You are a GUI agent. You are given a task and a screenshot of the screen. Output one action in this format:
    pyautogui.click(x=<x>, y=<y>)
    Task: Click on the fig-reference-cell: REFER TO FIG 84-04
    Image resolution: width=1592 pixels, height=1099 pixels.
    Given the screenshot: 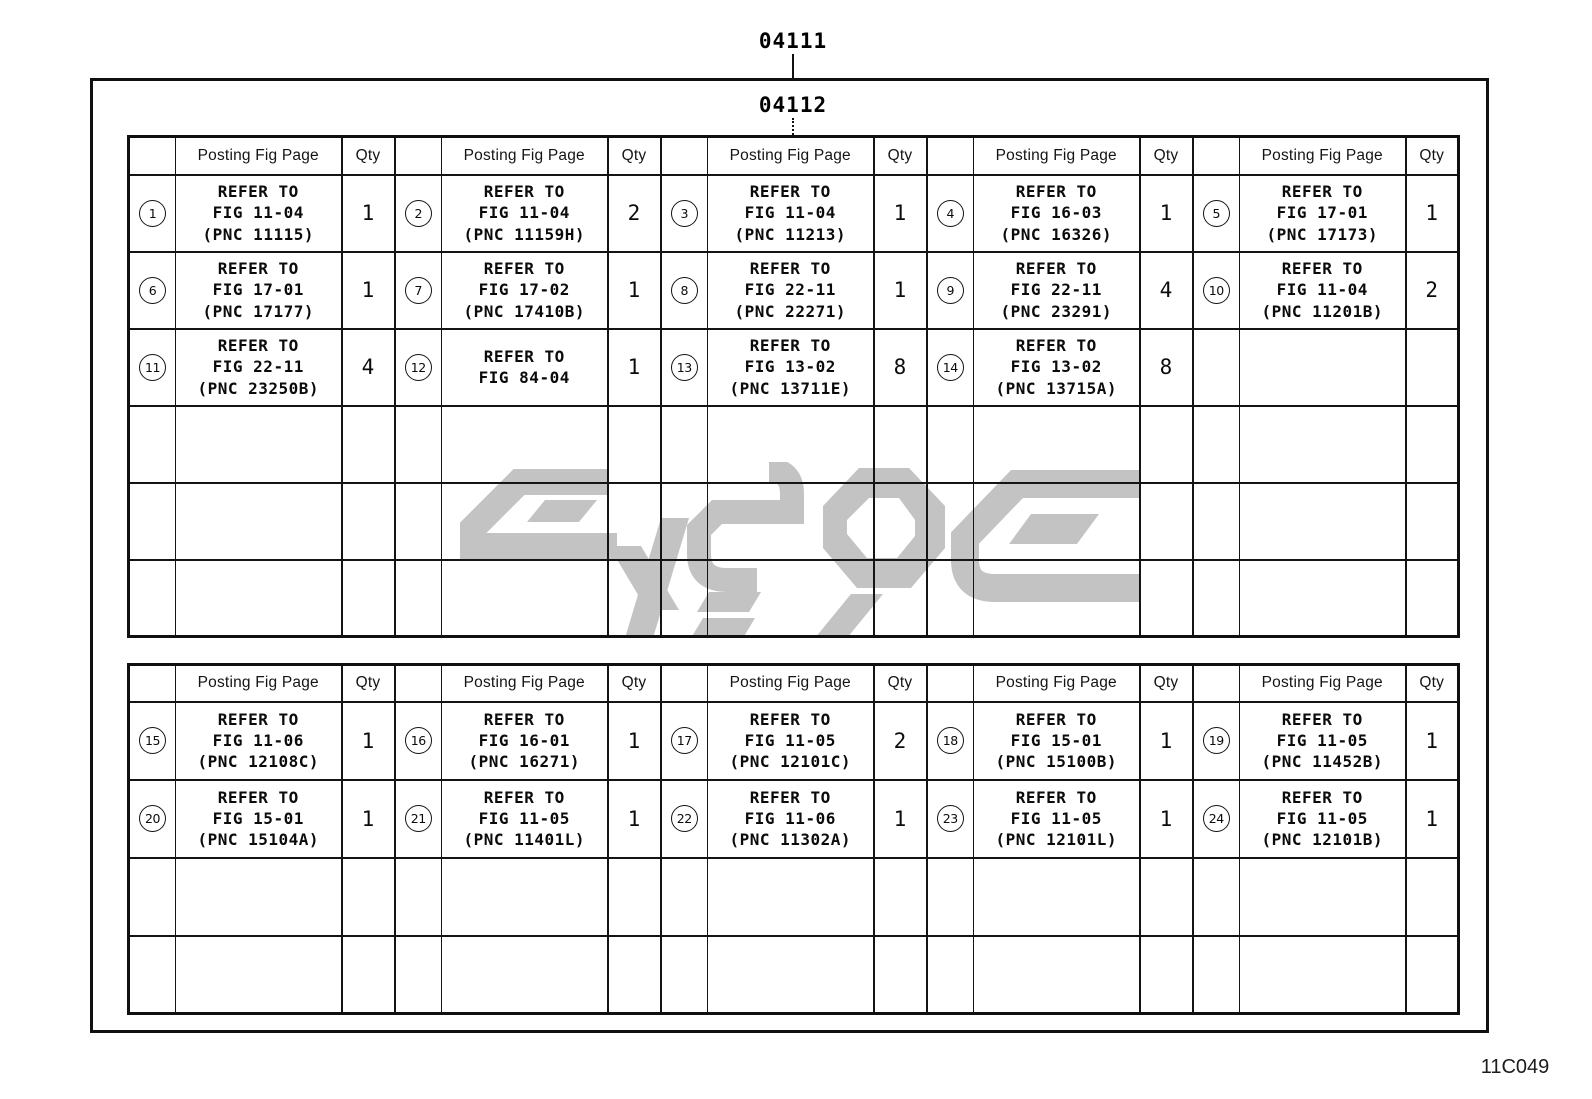 What is the action you would take?
    pyautogui.click(x=525, y=367)
    